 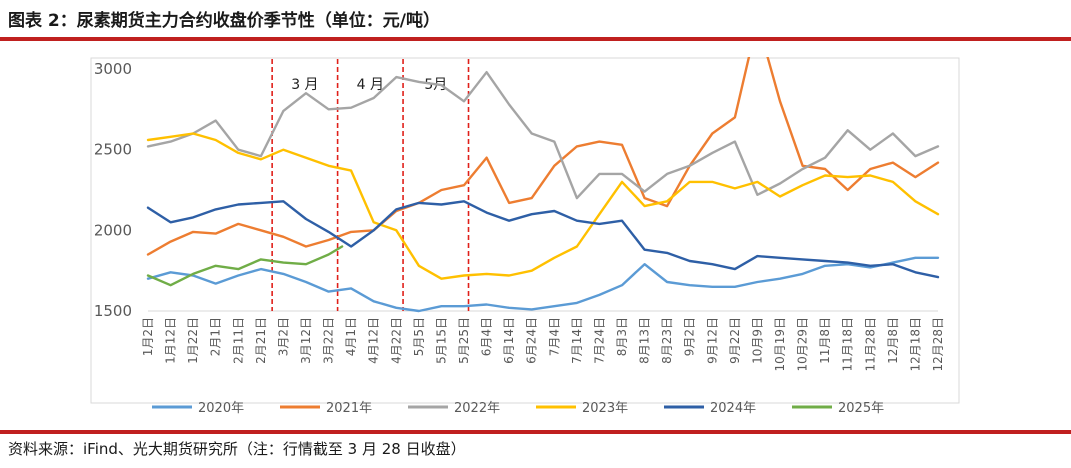 I want to click on x-tick-label: 8月3日, so click(x=622, y=336).